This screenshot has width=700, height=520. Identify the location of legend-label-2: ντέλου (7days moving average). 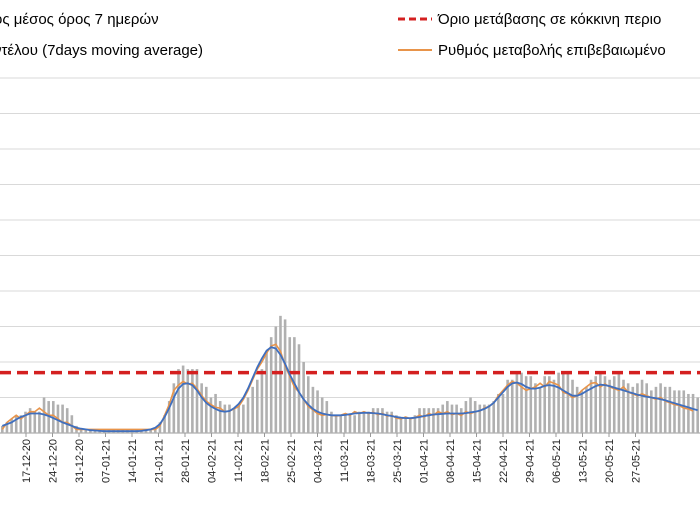
(101, 50).